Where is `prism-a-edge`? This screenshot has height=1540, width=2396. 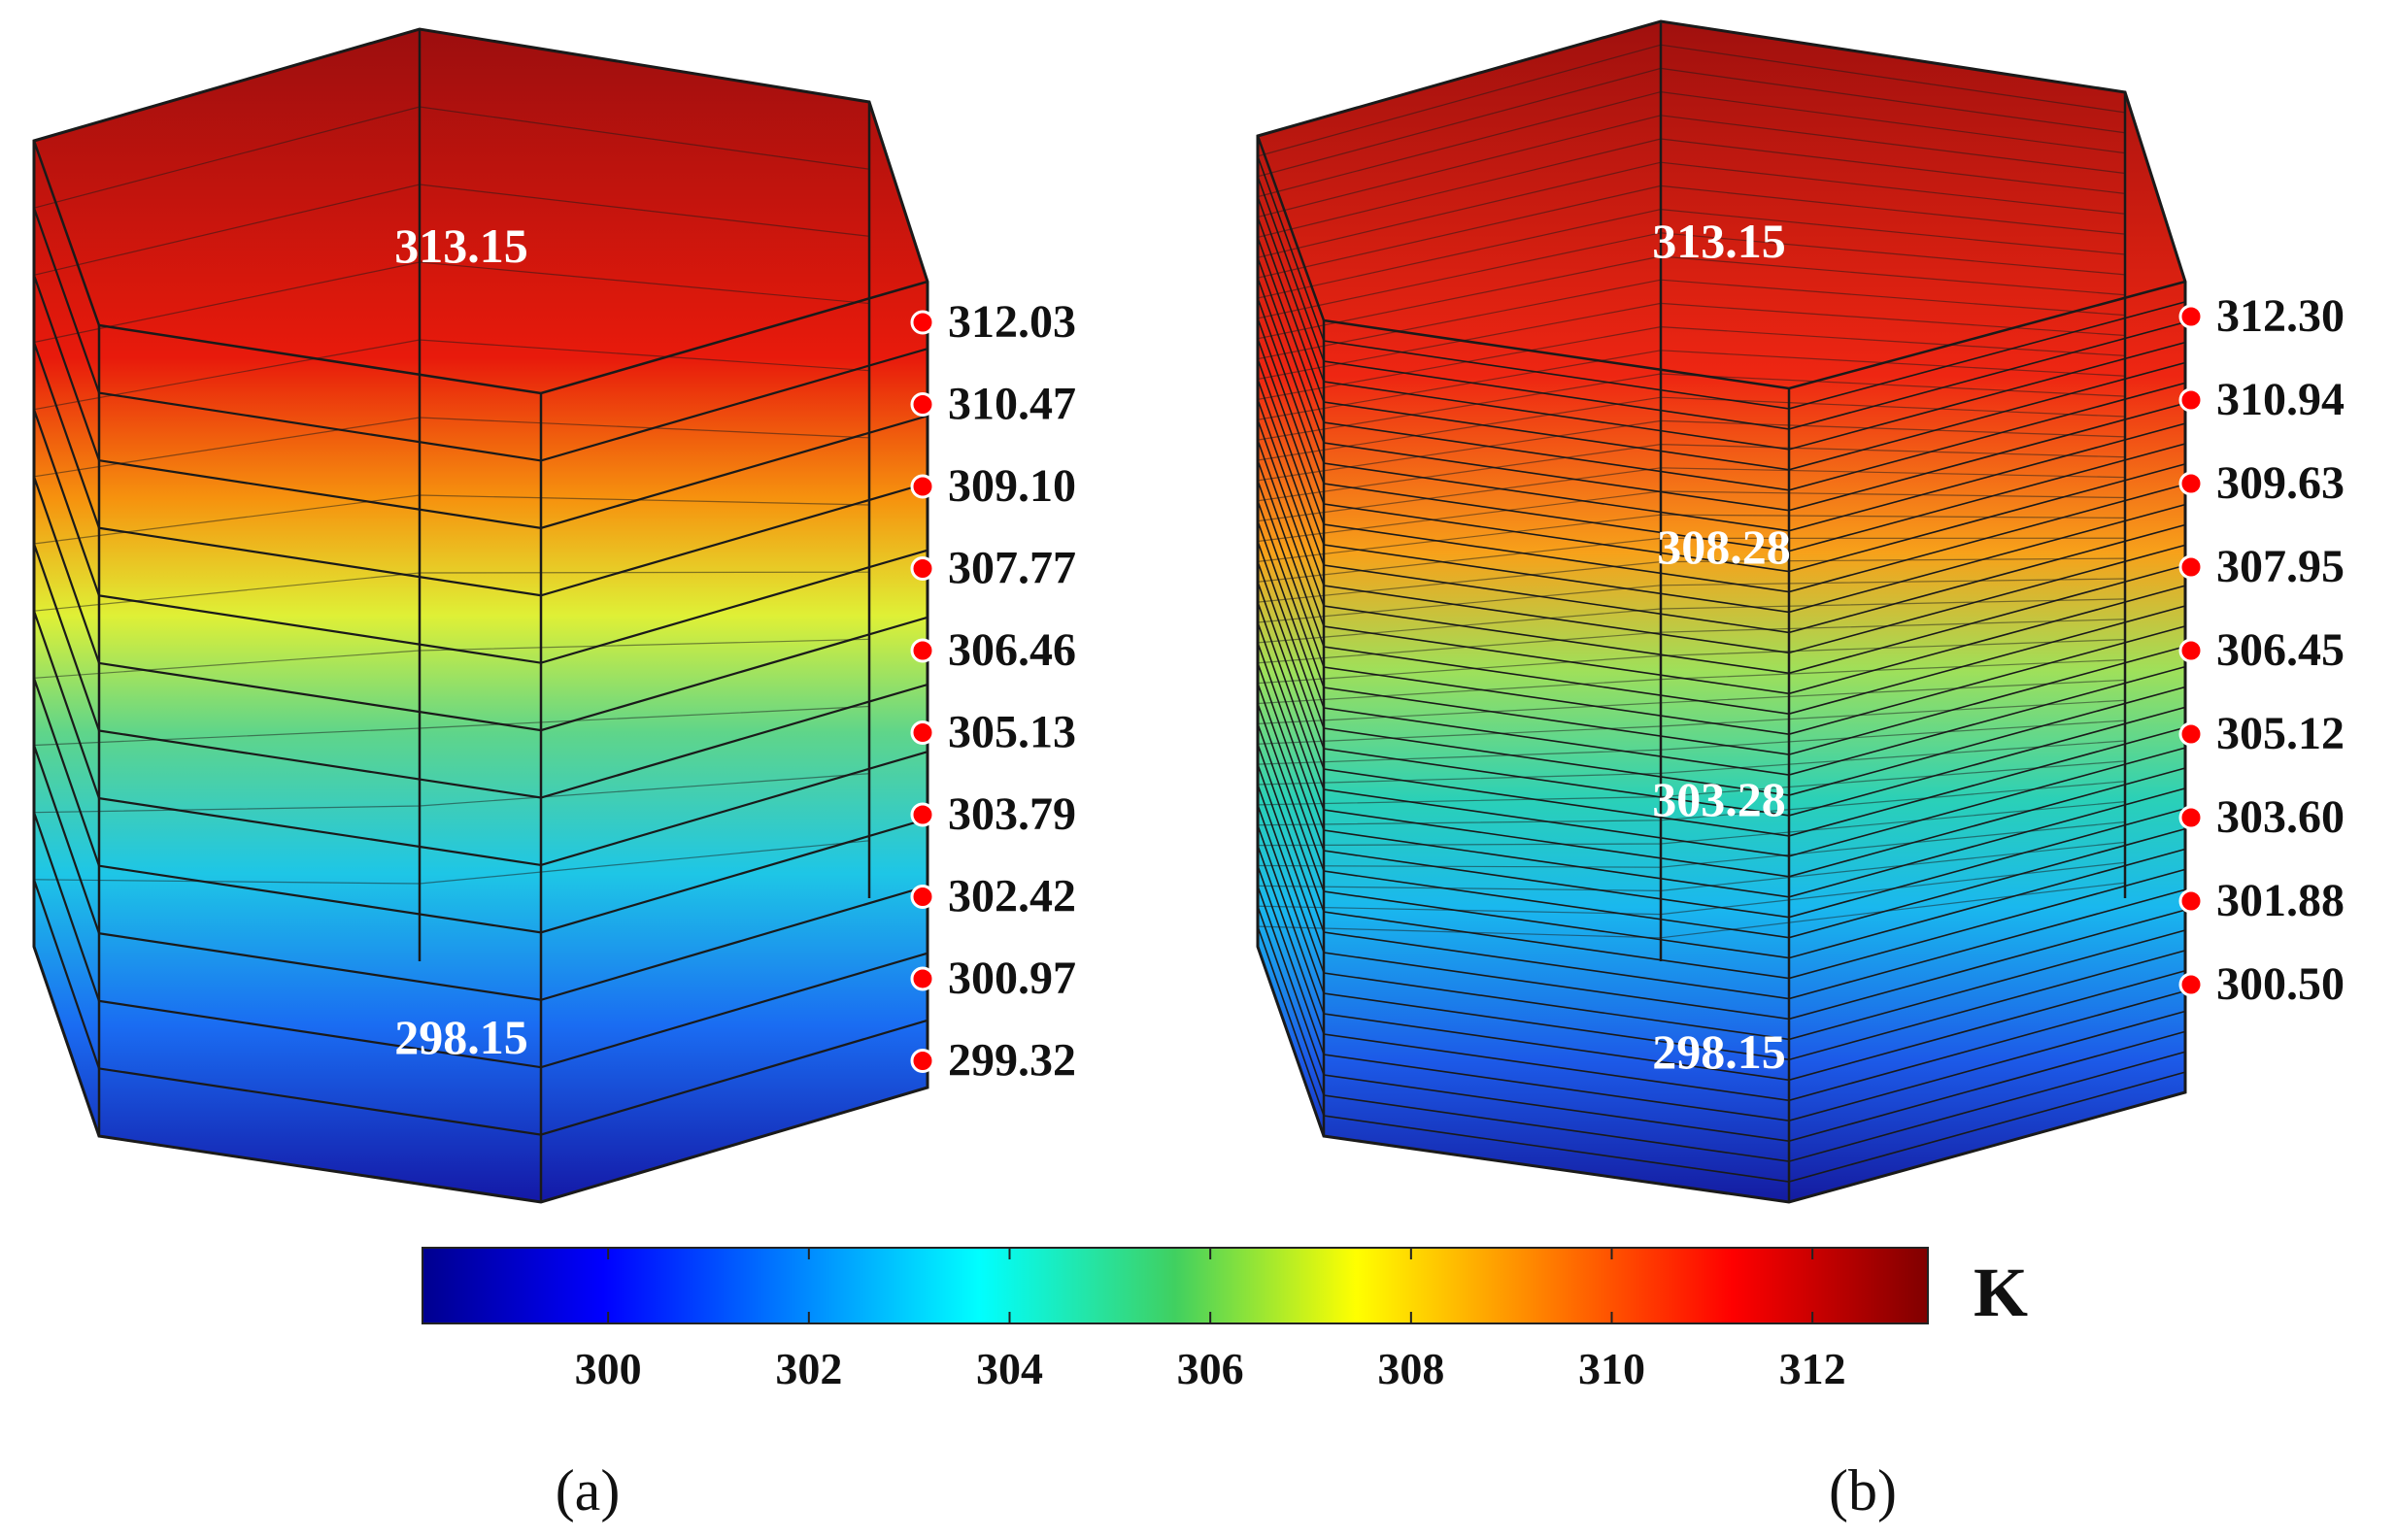 prism-a-edge is located at coordinates (480, 267).